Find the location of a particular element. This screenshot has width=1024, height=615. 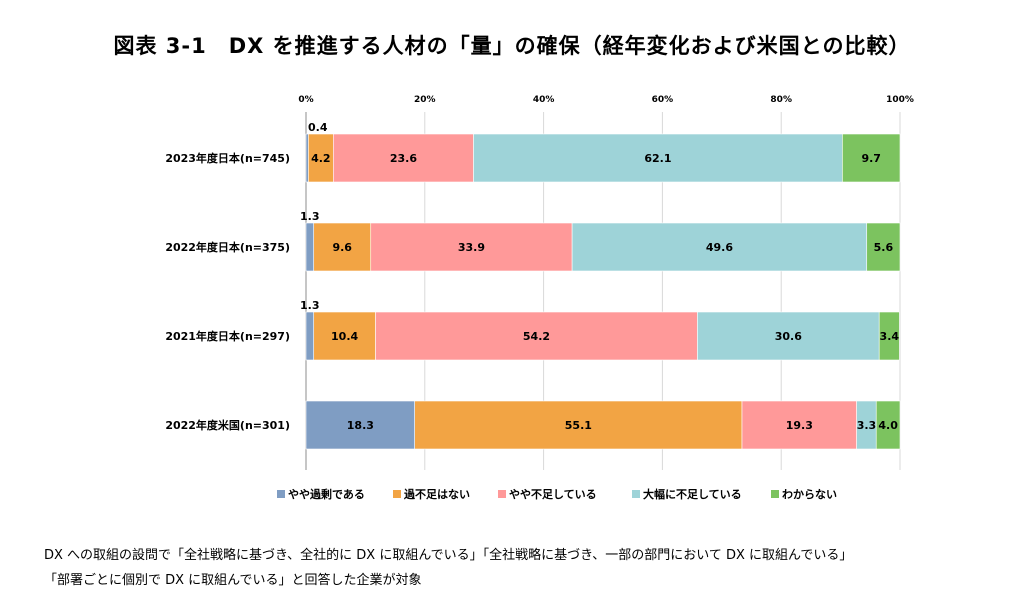

data-label: 4.2 is located at coordinates (321, 158).